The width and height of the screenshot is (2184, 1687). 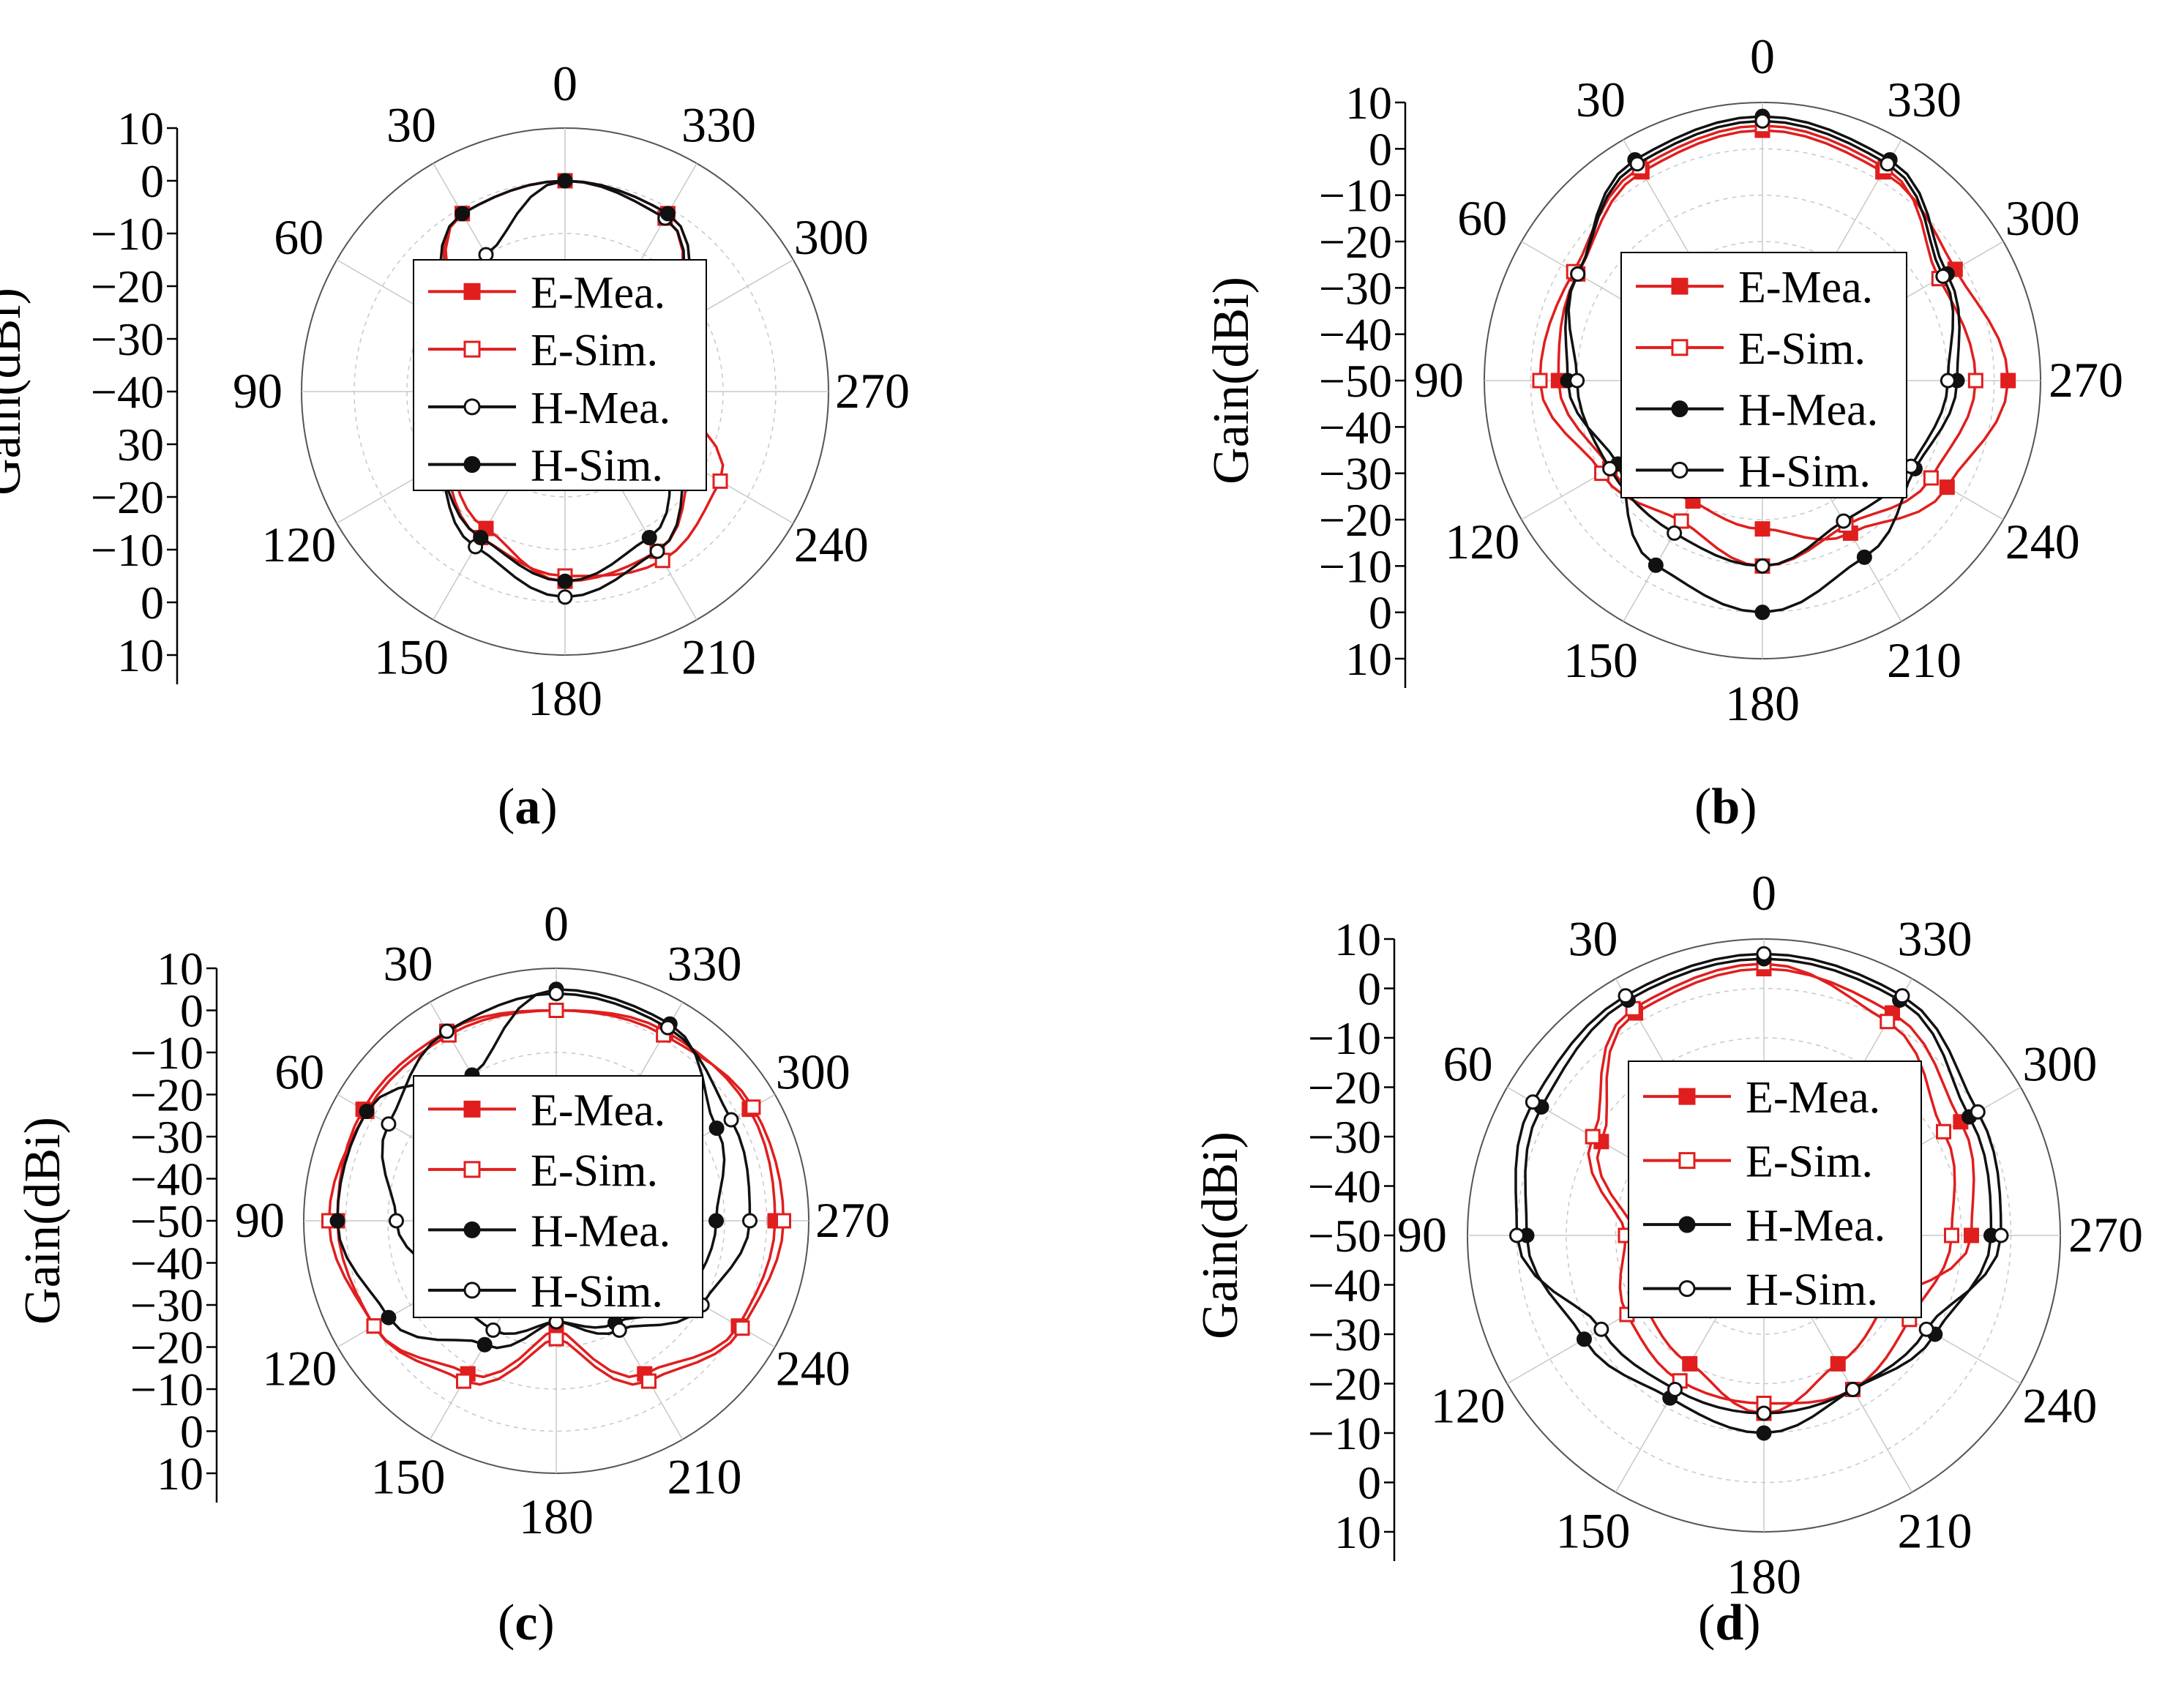 What do you see at coordinates (299, 1368) in the screenshot?
I see `angle-label: 120` at bounding box center [299, 1368].